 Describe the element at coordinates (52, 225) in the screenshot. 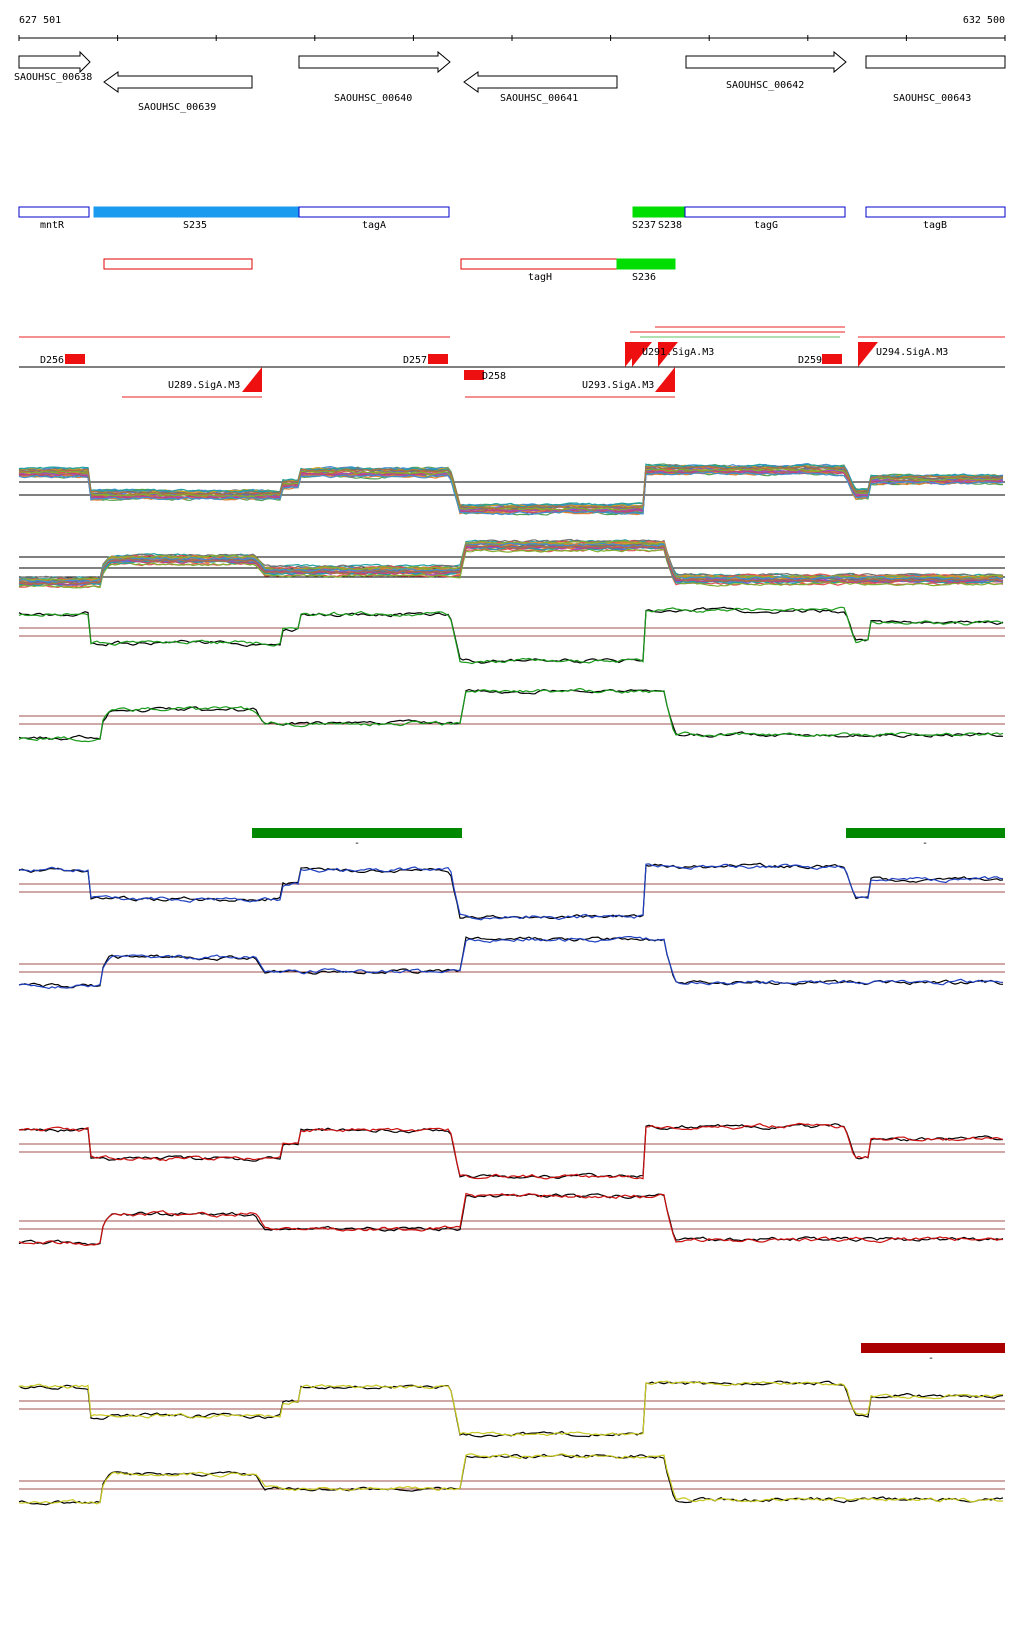

I see `feature-label: mntR` at that location.